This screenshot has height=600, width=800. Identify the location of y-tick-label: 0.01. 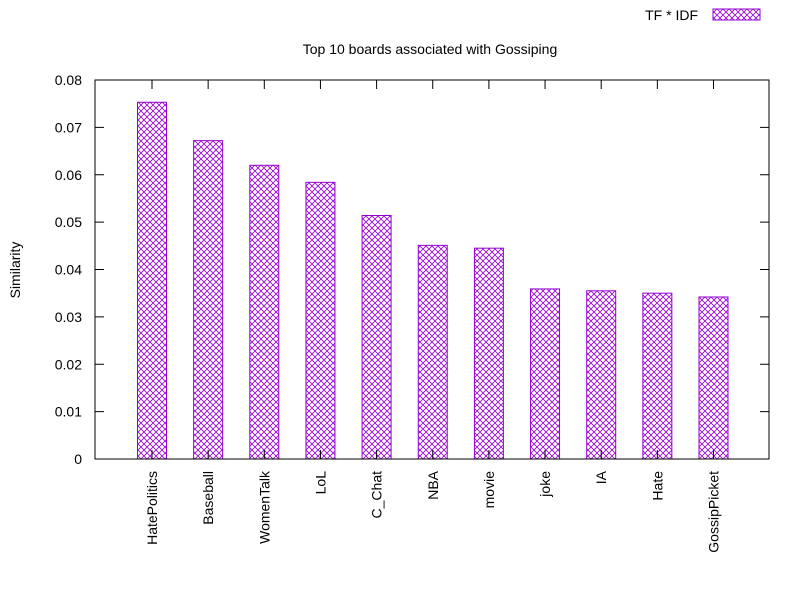
(68, 412).